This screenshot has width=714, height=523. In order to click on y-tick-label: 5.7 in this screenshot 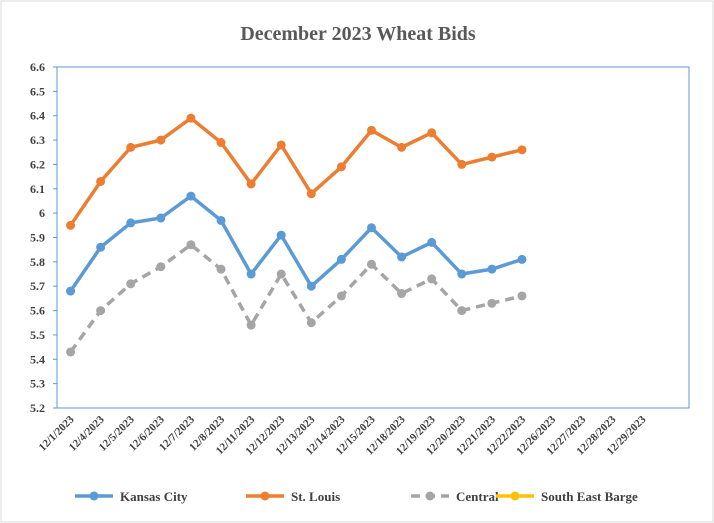, I will do `click(37, 286)`.